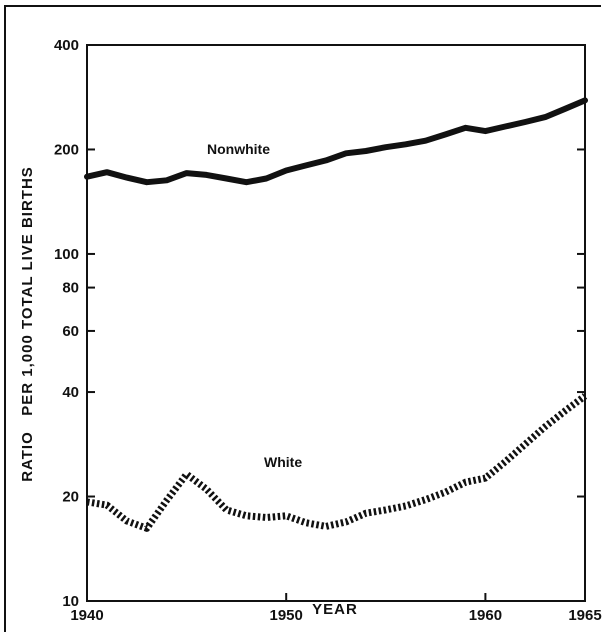 This screenshot has width=605, height=636. I want to click on y-axis-title: RATIO PER 1,000 TOTAL LIVE BIRTHS, so click(27, 324).